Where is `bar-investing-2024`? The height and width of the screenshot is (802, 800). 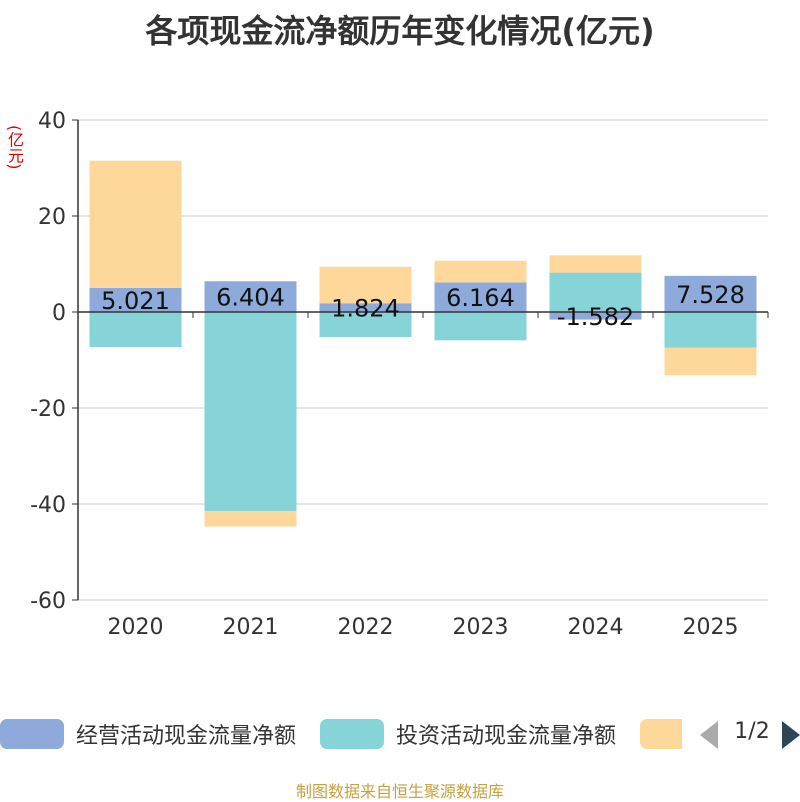
bar-investing-2024 is located at coordinates (595, 292).